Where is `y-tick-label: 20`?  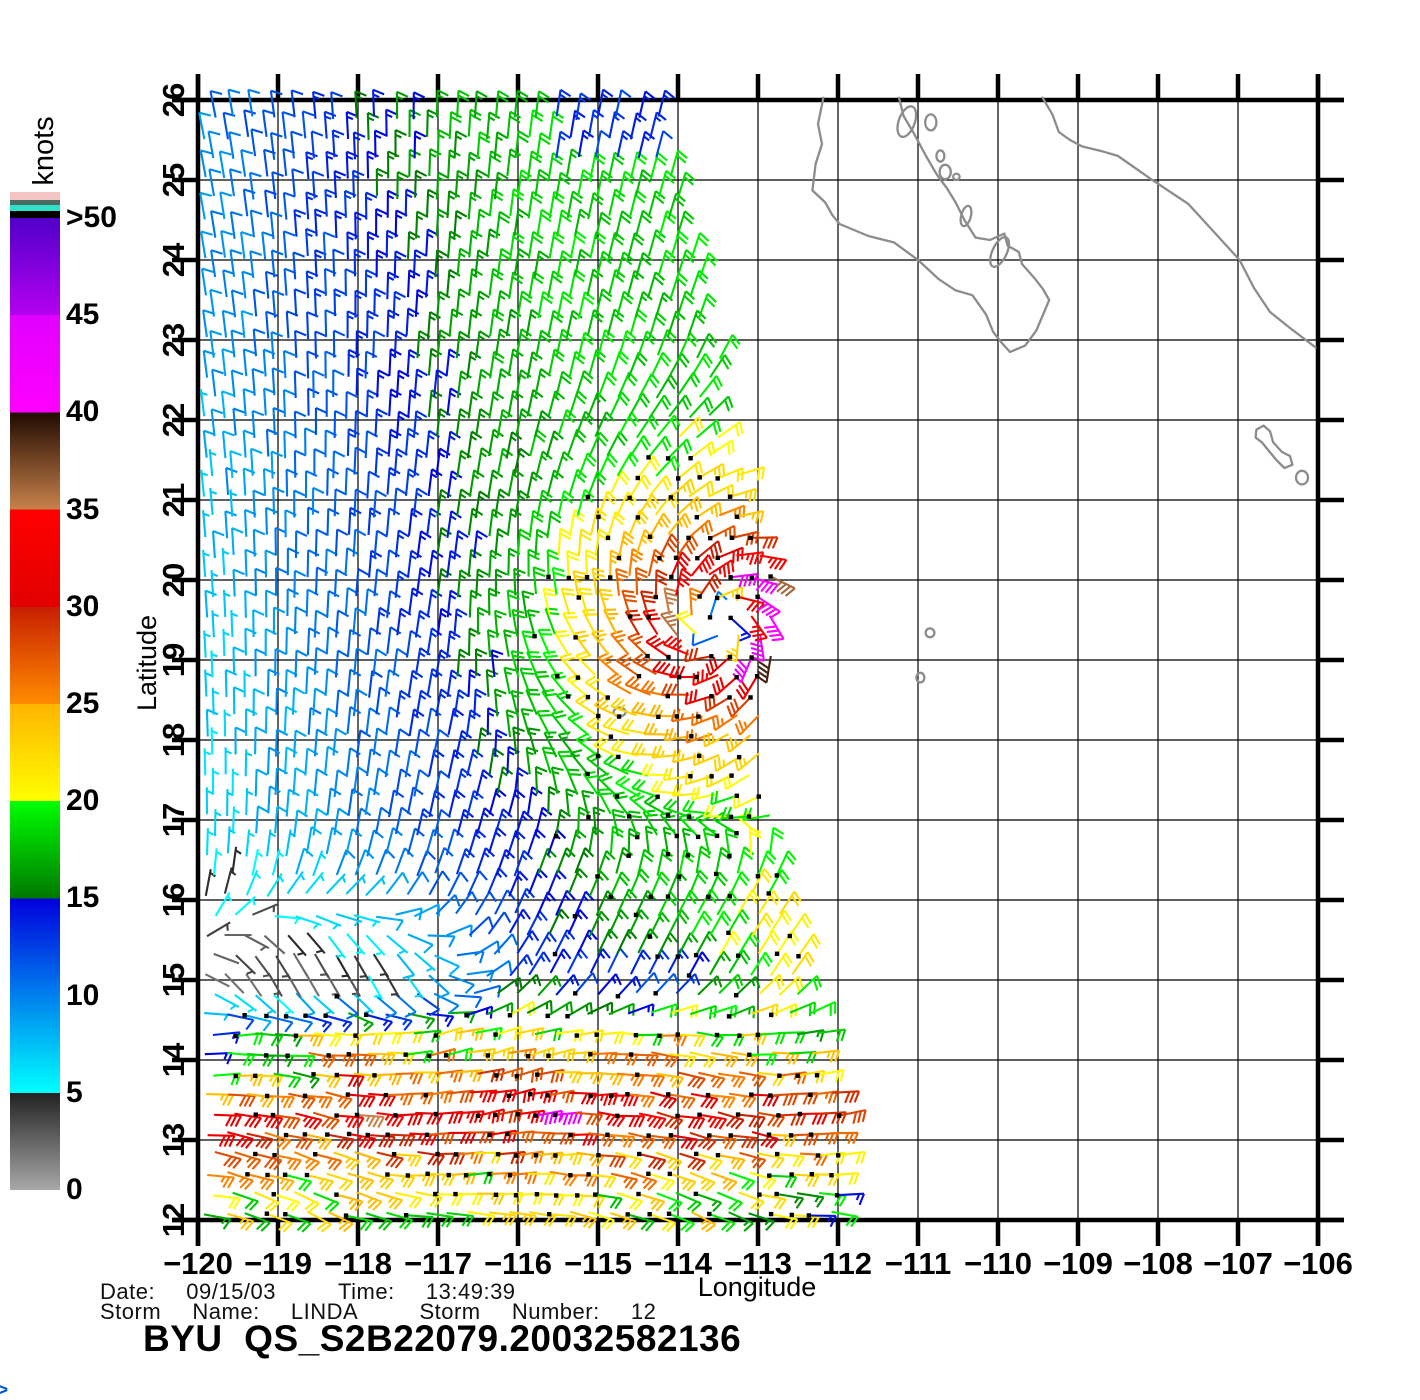
y-tick-label: 20 is located at coordinates (173, 580).